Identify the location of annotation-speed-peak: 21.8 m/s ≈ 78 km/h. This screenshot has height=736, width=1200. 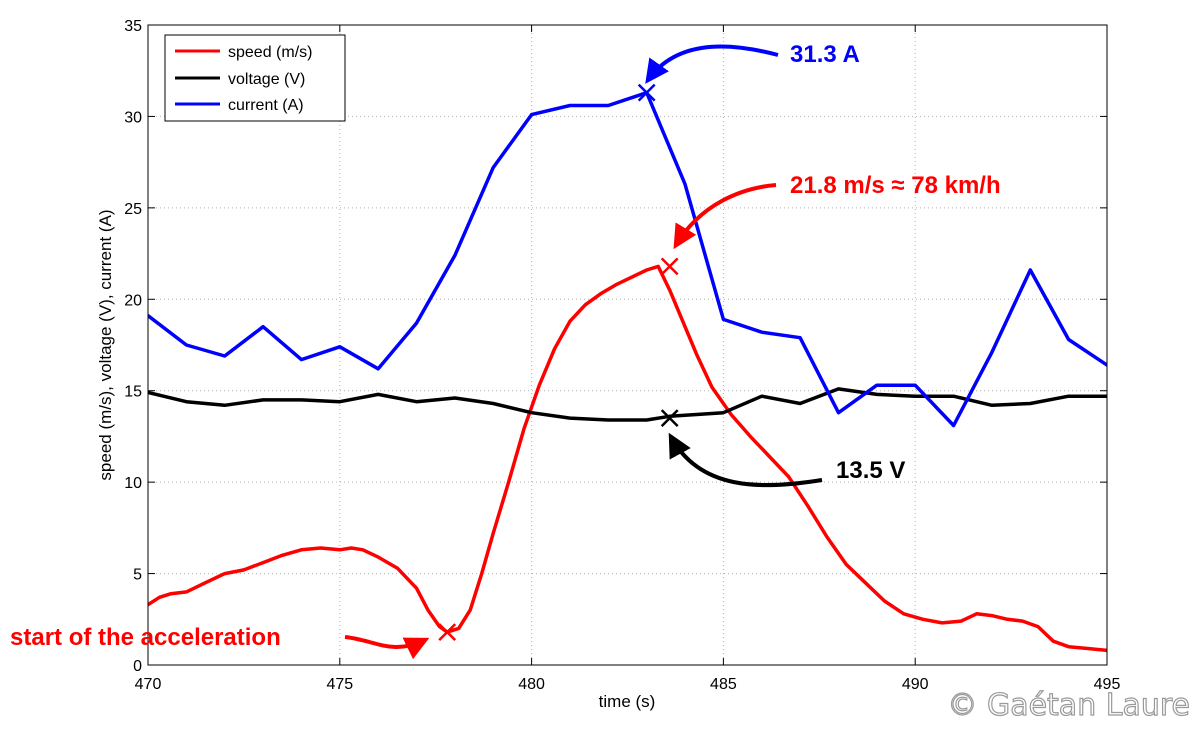
(895, 185).